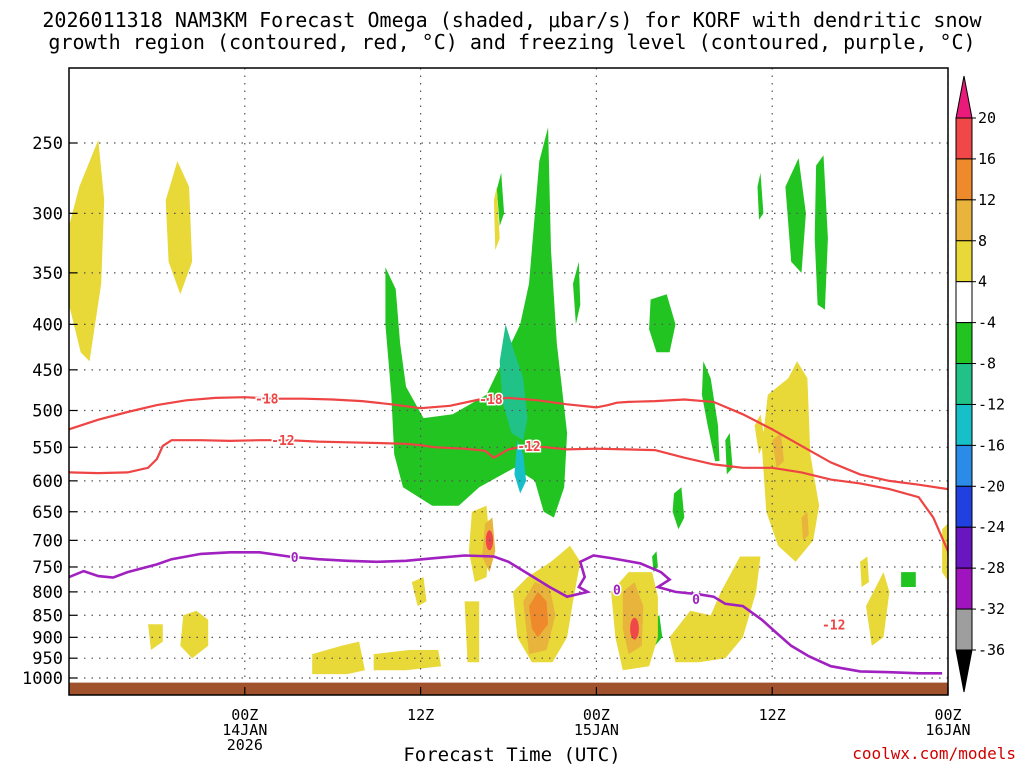 The height and width of the screenshot is (768, 1024). Describe the element at coordinates (987, 200) in the screenshot. I see `colorbar-label-2: 12` at that location.